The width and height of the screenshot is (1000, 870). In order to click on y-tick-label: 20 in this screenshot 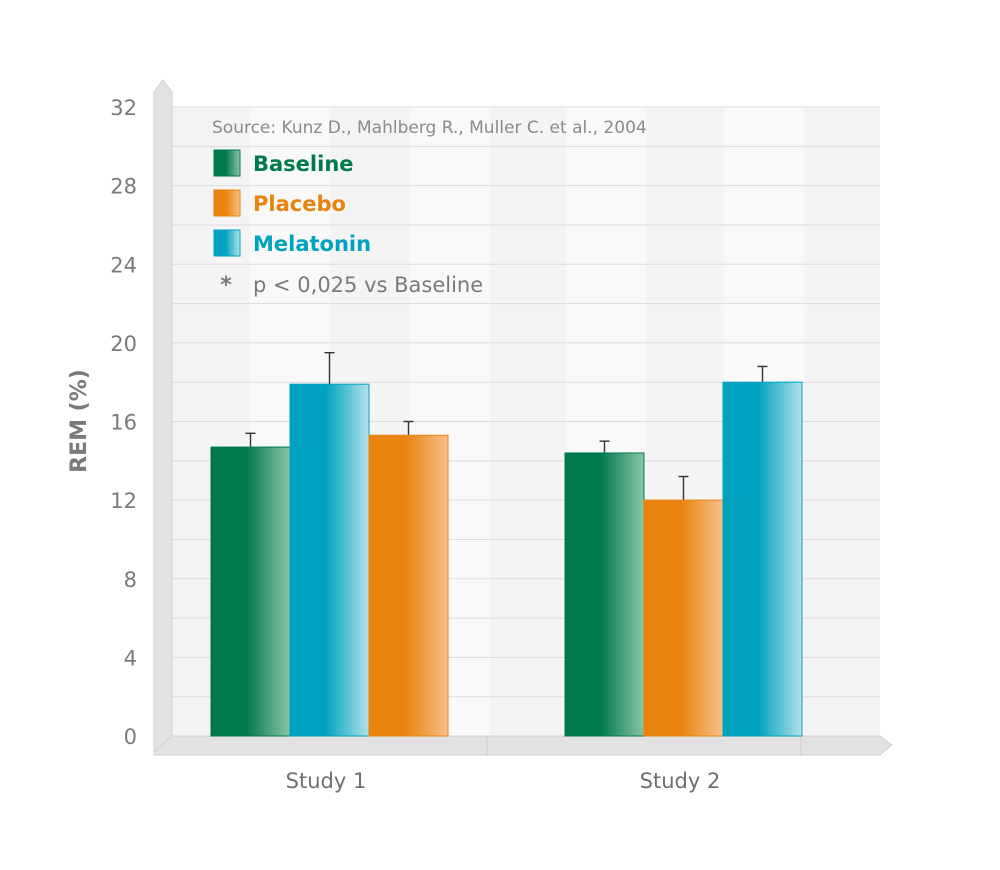, I will do `click(123, 344)`.